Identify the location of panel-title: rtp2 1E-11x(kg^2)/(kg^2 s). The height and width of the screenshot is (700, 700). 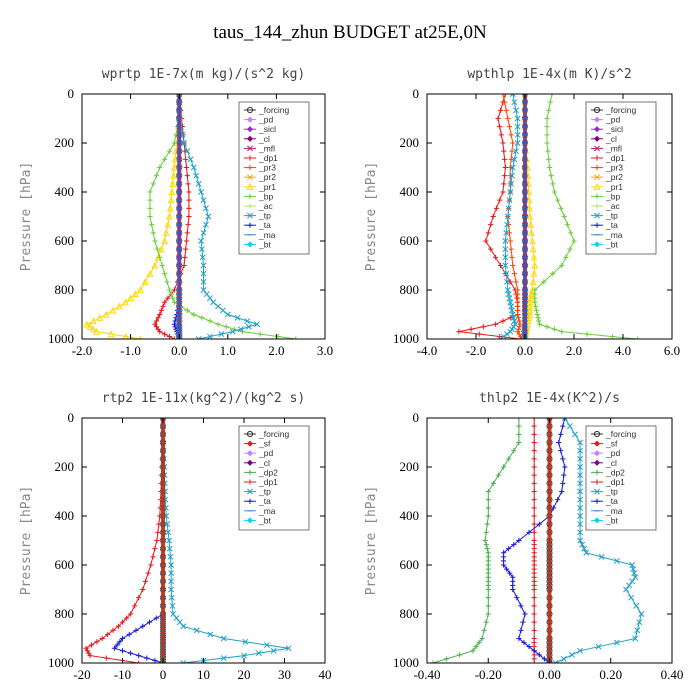
(204, 398).